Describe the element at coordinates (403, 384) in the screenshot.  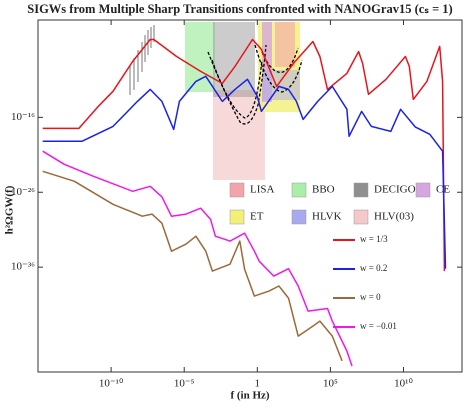
I see `x-tick-label: 10¹⁰` at that location.